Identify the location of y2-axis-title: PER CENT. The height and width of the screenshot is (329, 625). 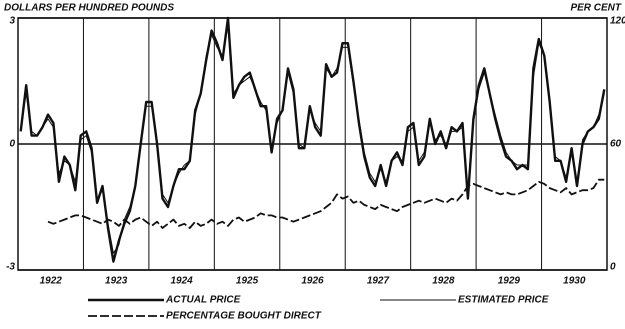
(595, 8).